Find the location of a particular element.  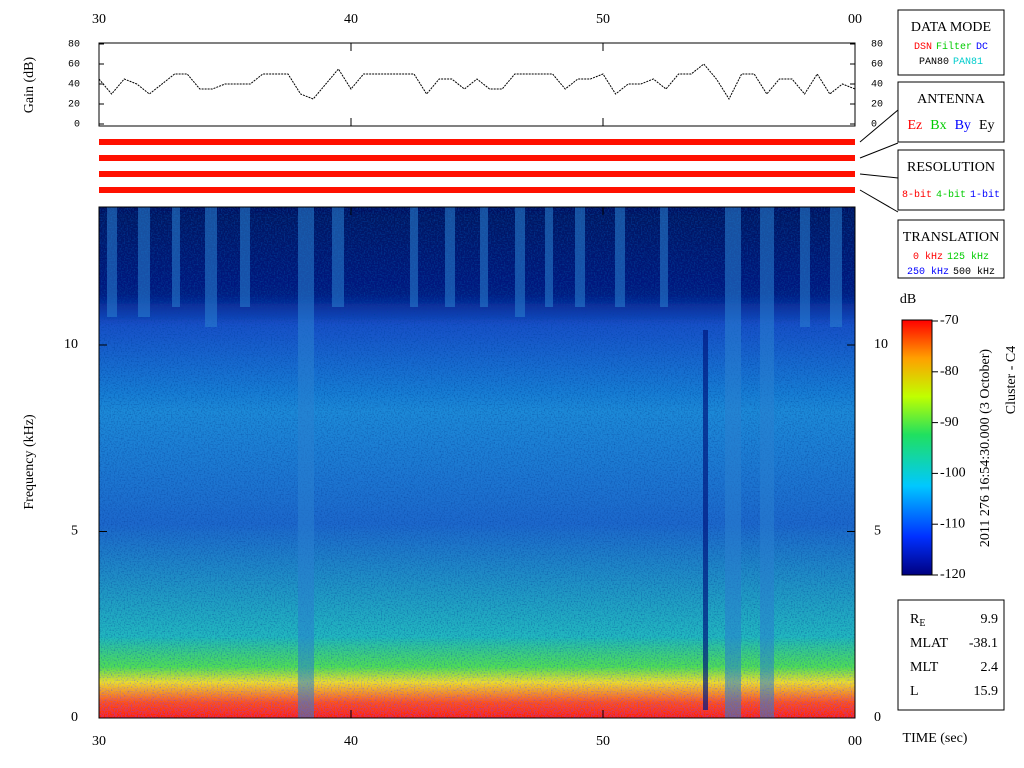

panel-row: DSN Filter DC is located at coordinates (951, 47).